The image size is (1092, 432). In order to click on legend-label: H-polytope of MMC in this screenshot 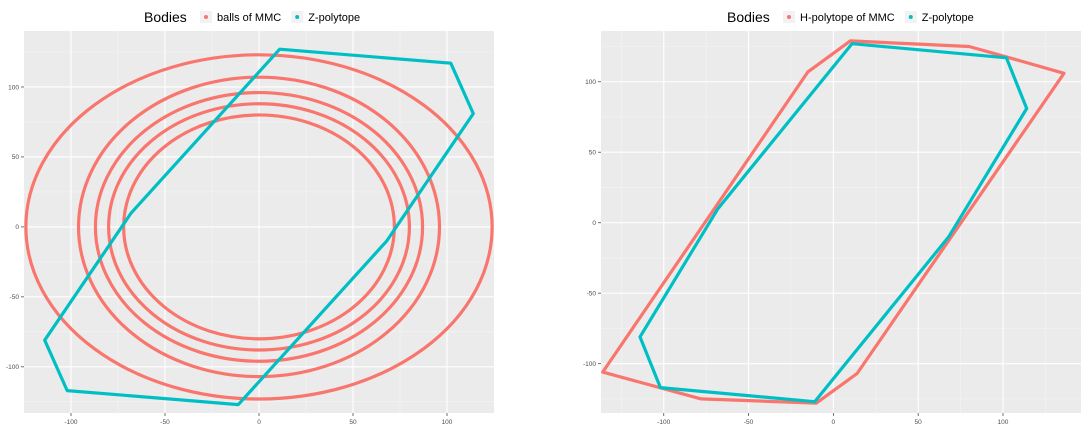, I will do `click(847, 18)`.